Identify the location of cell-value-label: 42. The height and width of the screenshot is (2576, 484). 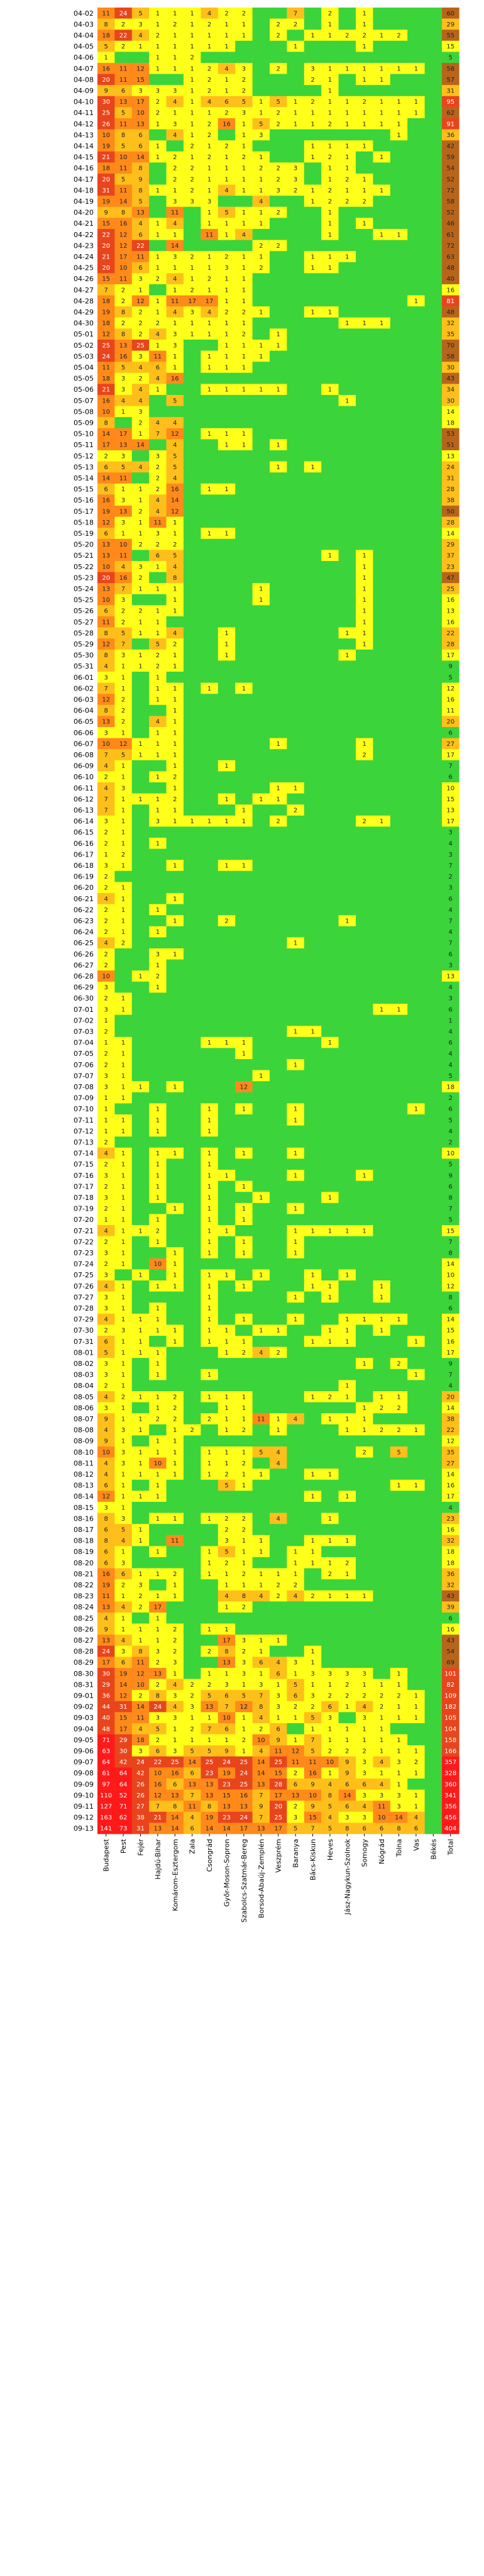
(140, 1773).